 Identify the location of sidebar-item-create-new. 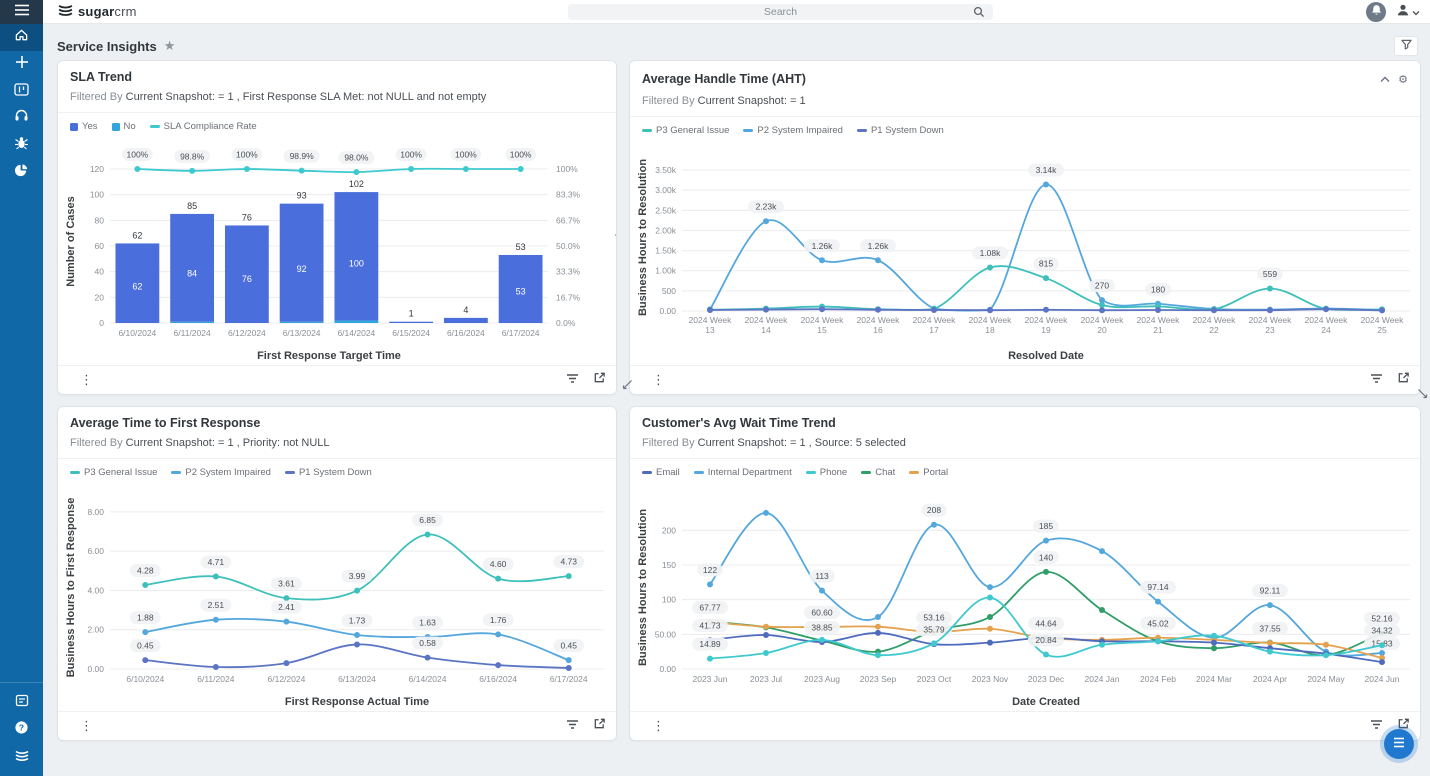
(21, 64).